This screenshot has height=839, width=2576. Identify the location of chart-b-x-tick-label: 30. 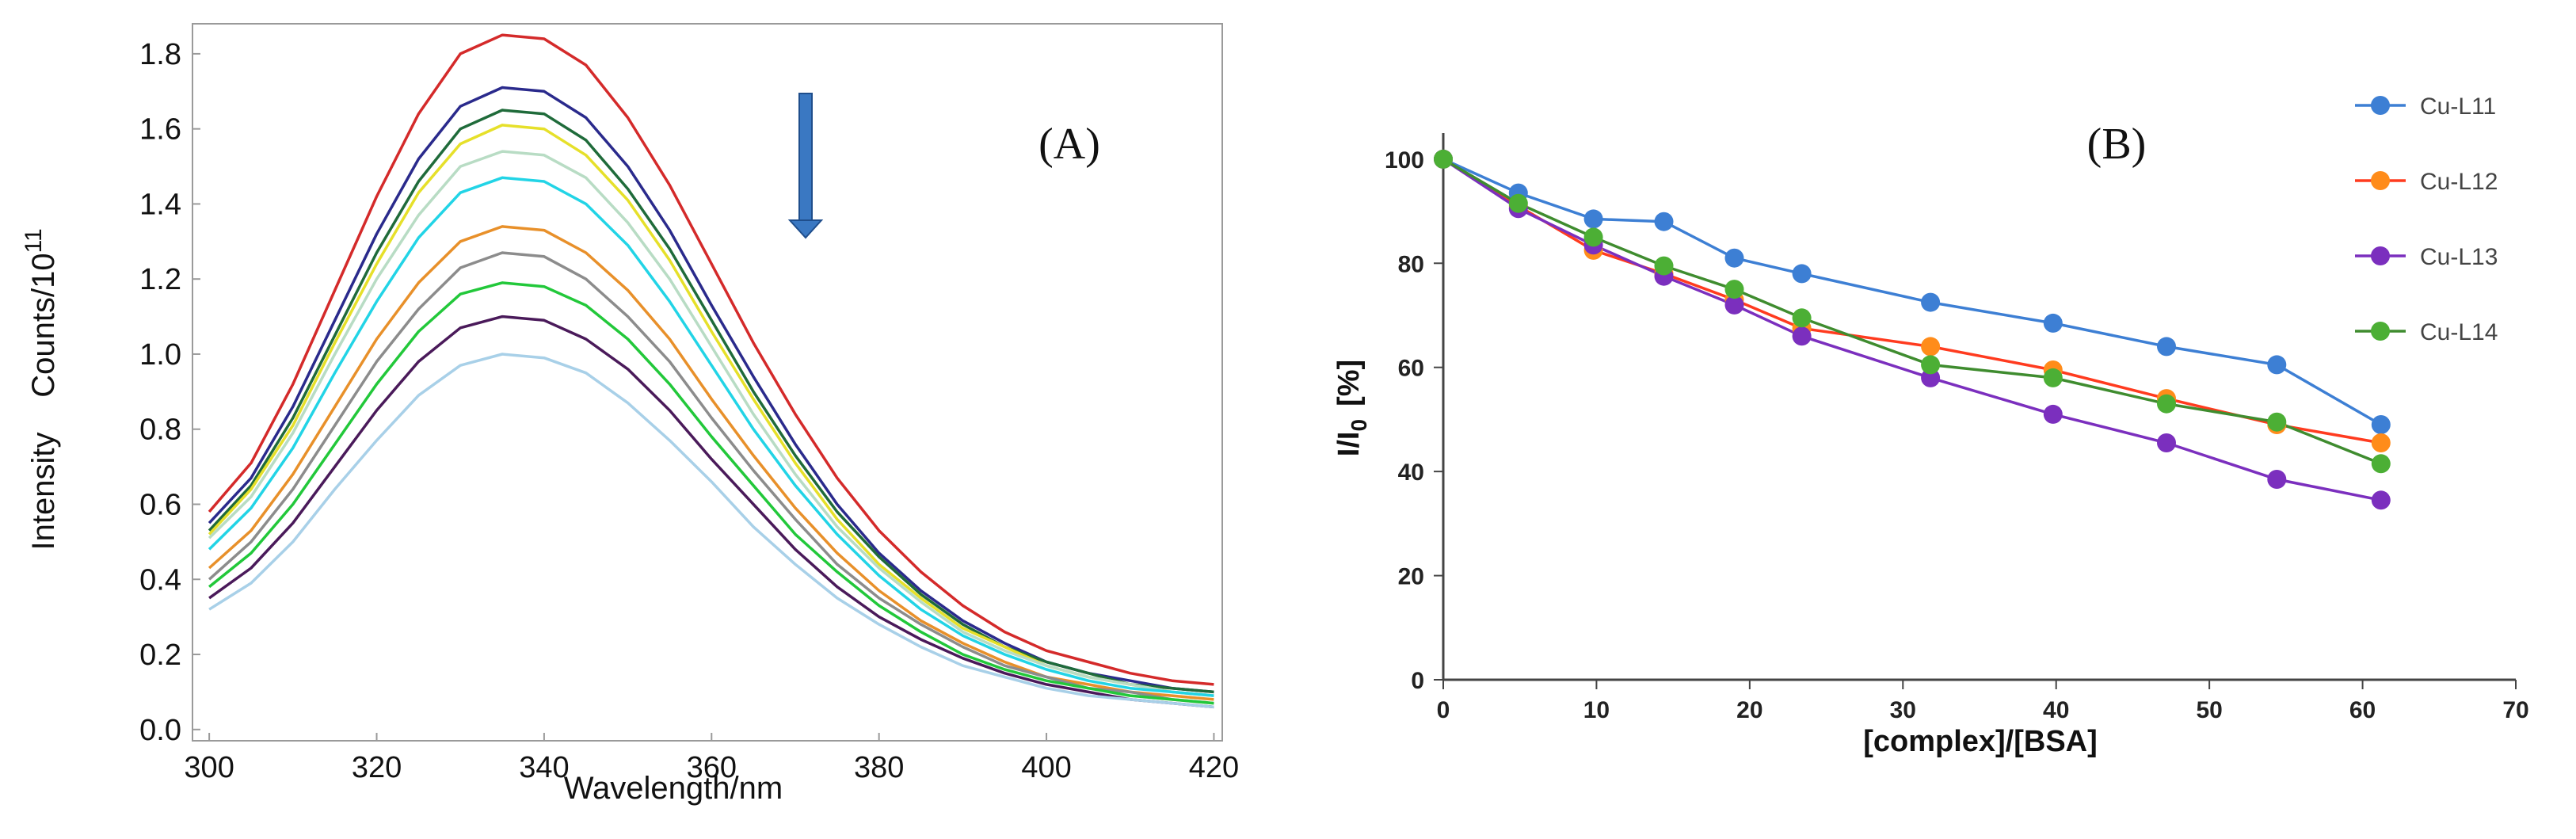
(1903, 710).